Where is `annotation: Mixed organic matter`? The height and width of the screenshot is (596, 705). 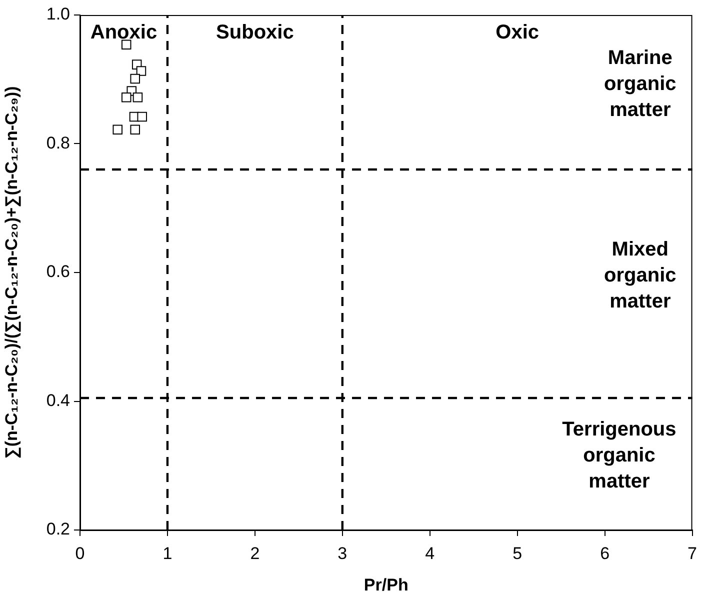 annotation: Mixed organic matter is located at coordinates (640, 275).